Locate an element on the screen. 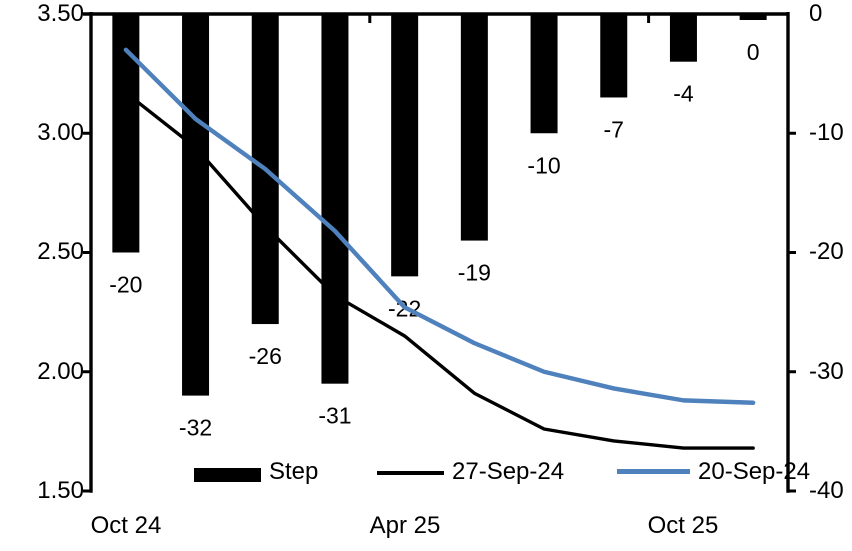 The image size is (852, 551). right-axis-tick-label: -40 is located at coordinates (826, 490).